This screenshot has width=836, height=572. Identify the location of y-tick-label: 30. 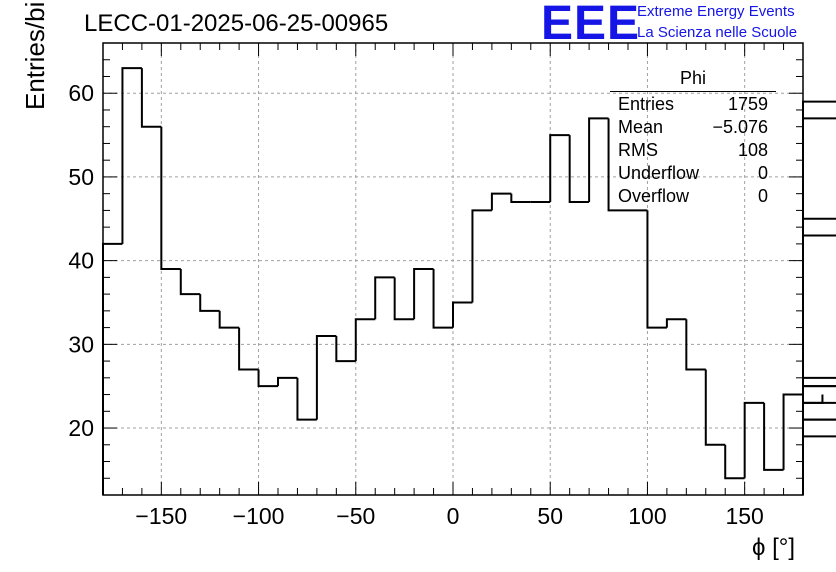
(81, 344).